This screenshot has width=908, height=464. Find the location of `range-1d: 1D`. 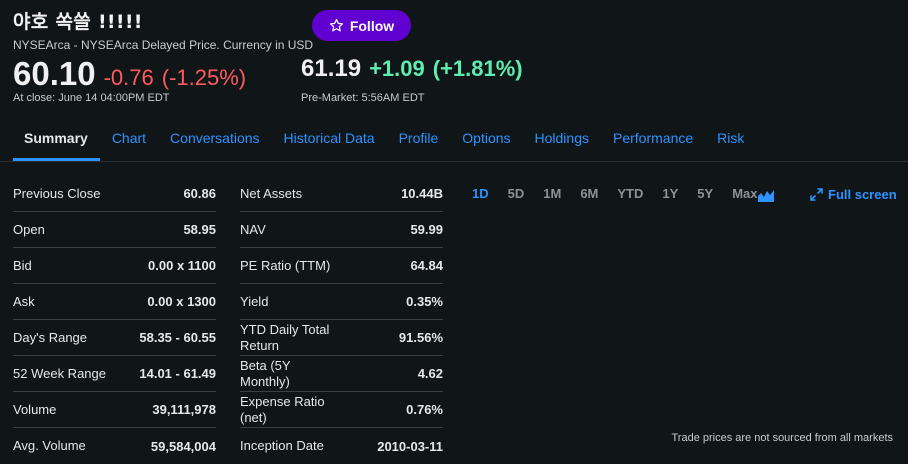

range-1d: 1D is located at coordinates (480, 193).